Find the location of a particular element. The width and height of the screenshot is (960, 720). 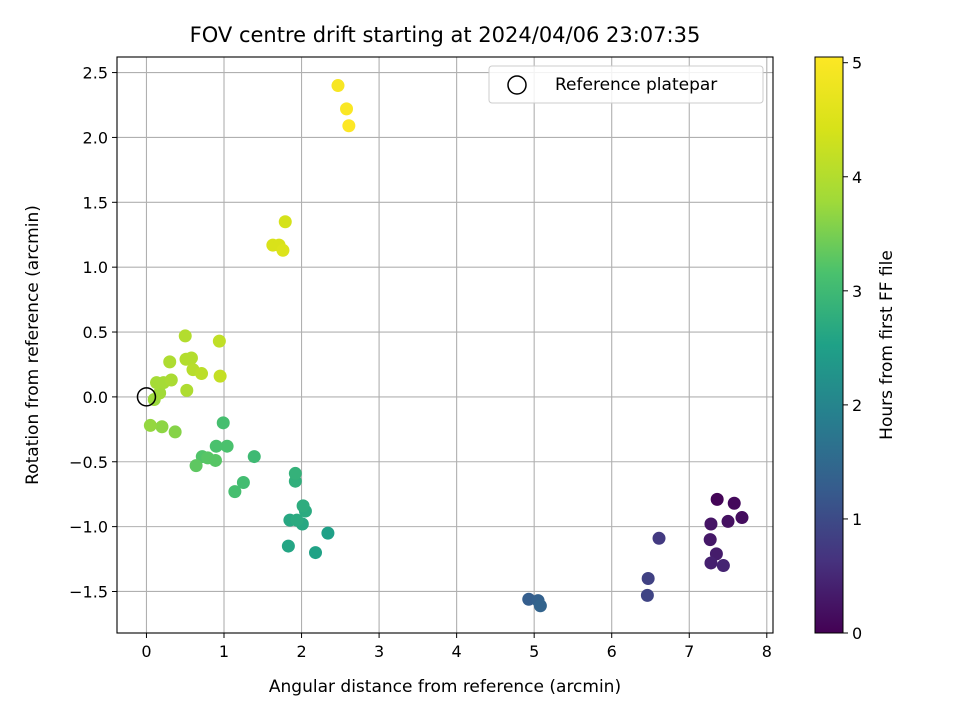

legend-open-circle-marker is located at coordinates (517, 85).